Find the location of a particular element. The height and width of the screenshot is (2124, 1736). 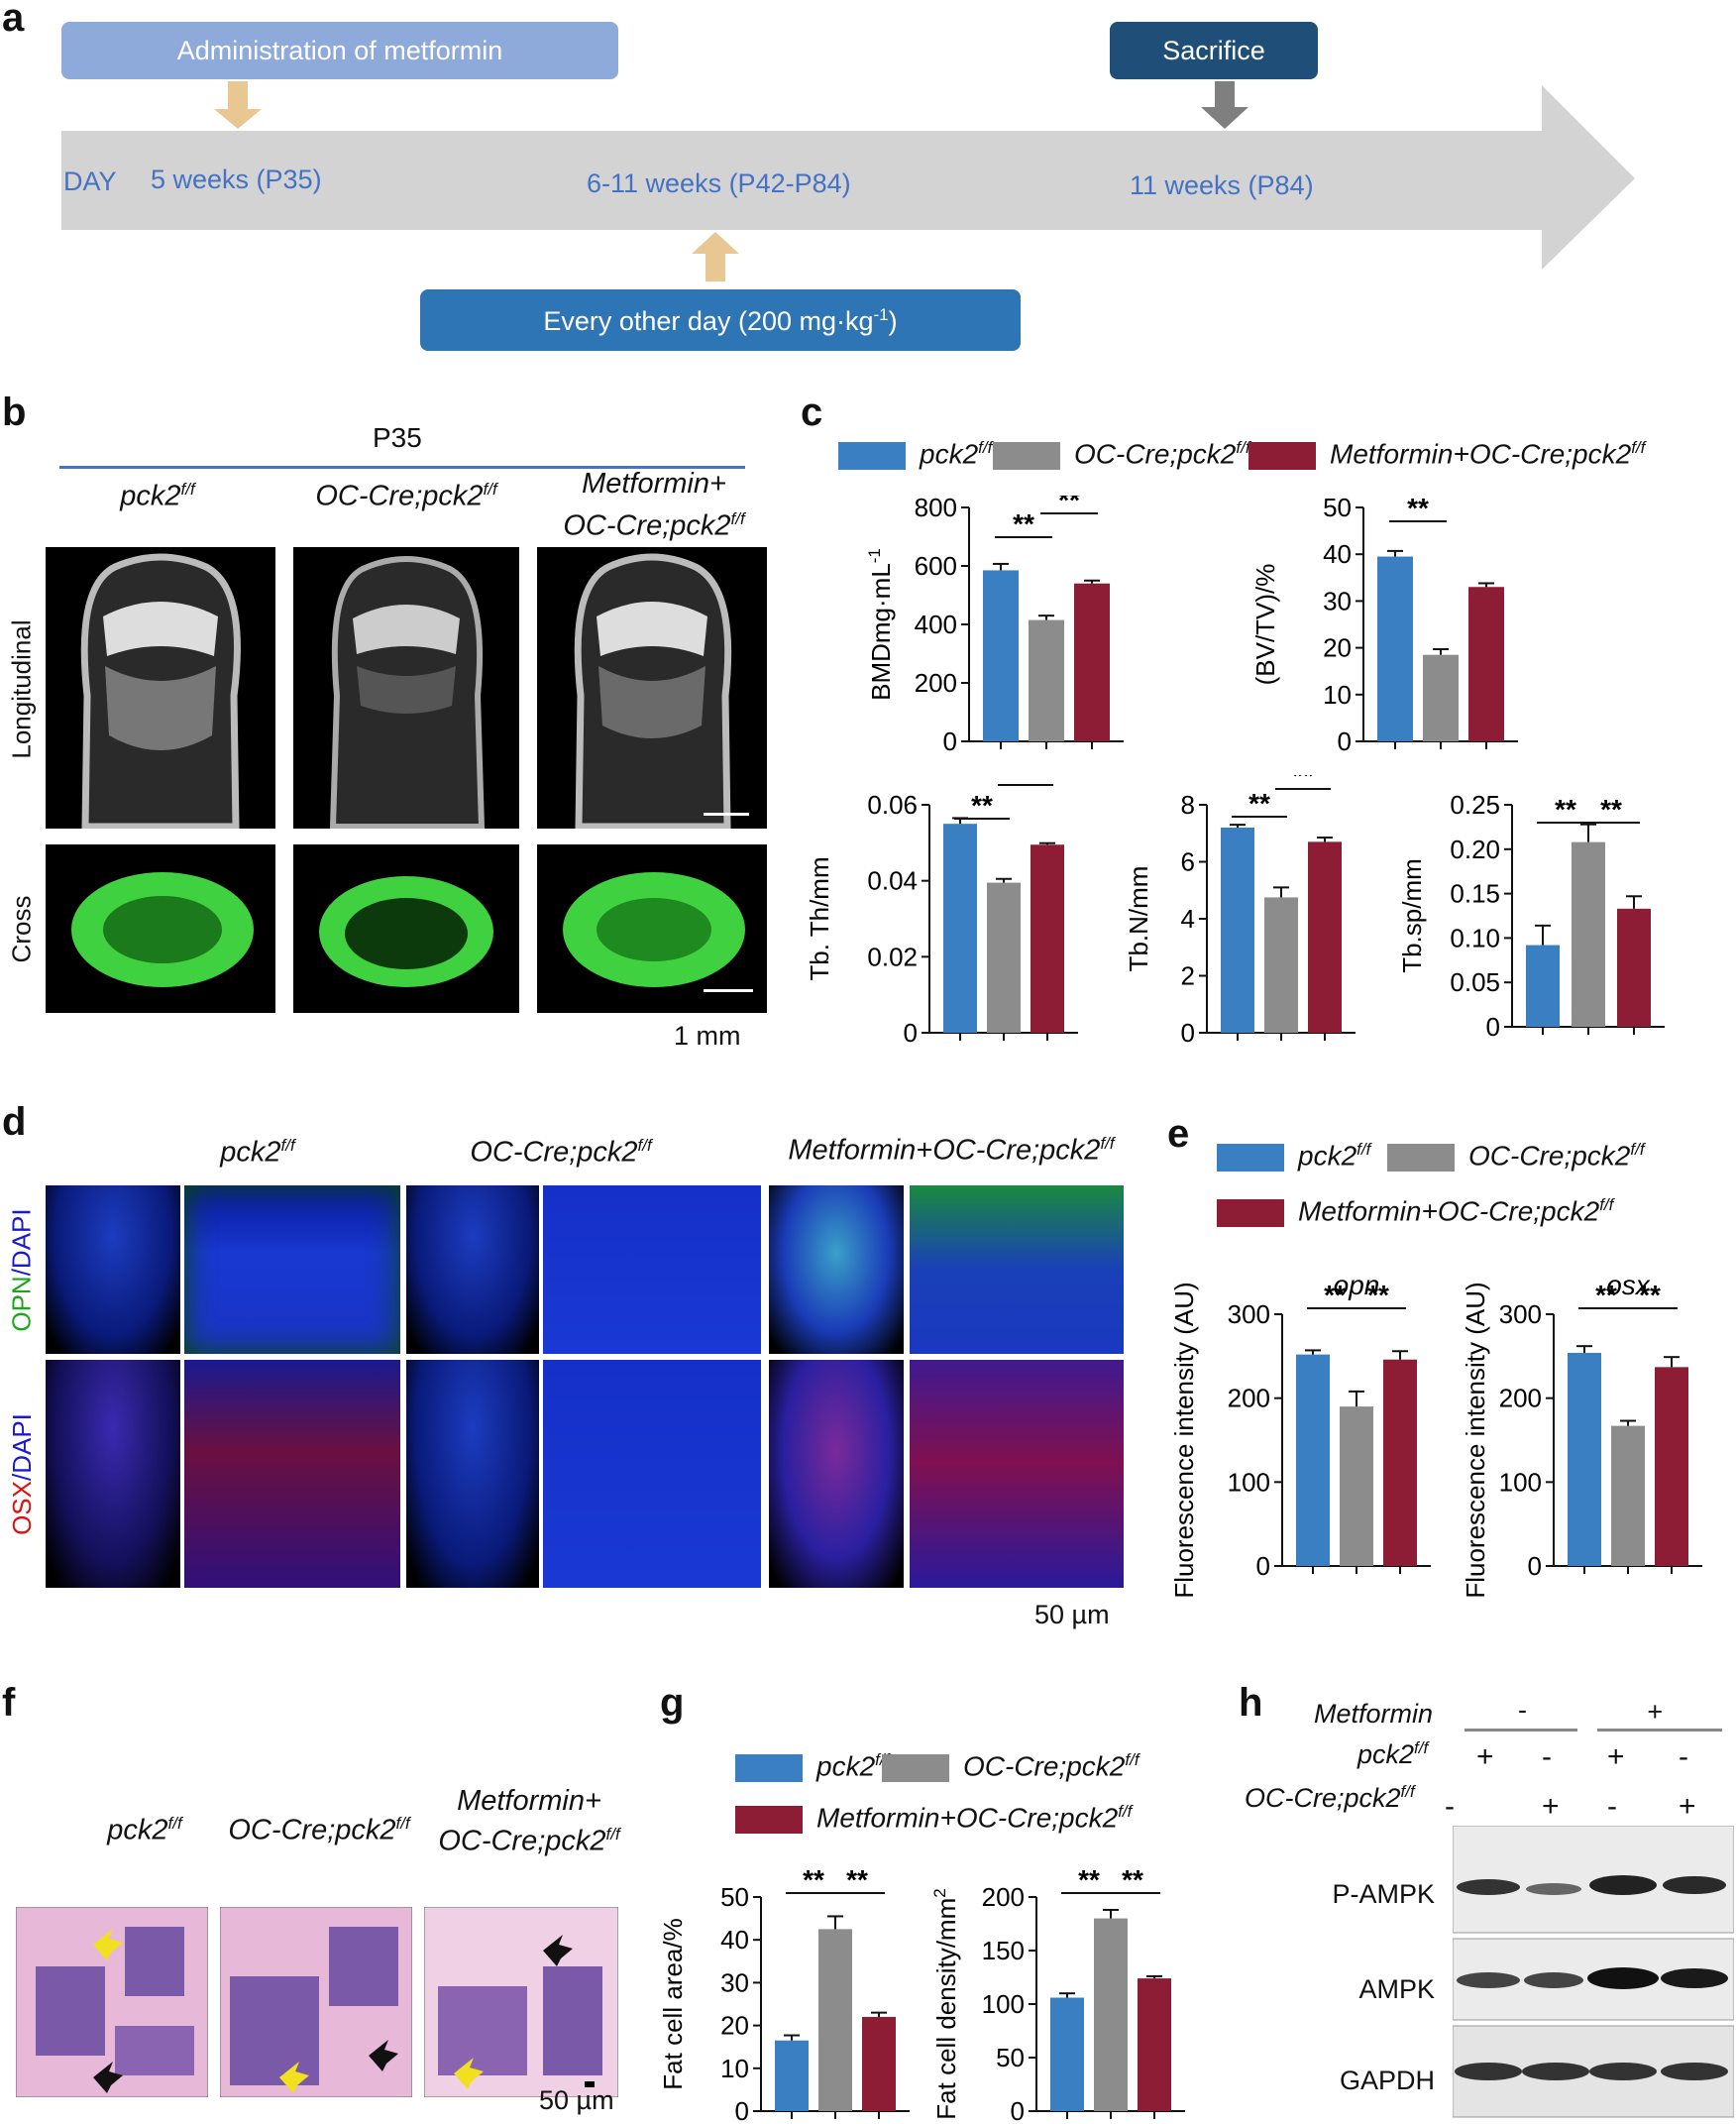

y-tick-label: 100 is located at coordinates (1003, 2004).